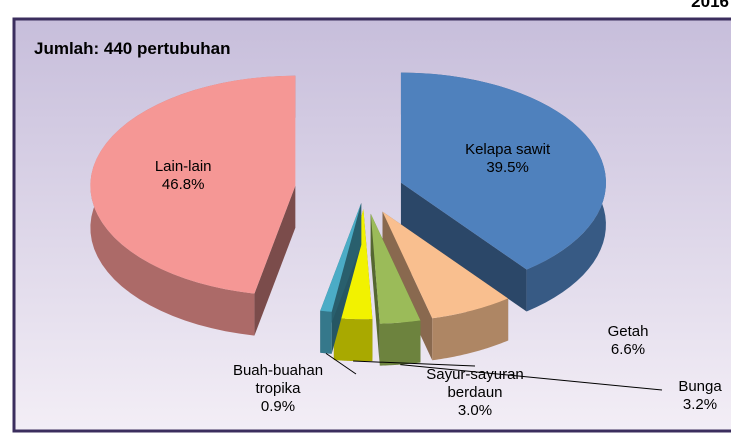 This screenshot has width=731, height=434. What do you see at coordinates (628, 331) in the screenshot?
I see `category-label: Getah` at bounding box center [628, 331].